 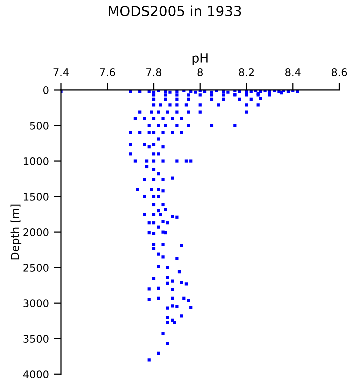 I want to click on x-tick-label: 7.4, so click(x=61, y=72).